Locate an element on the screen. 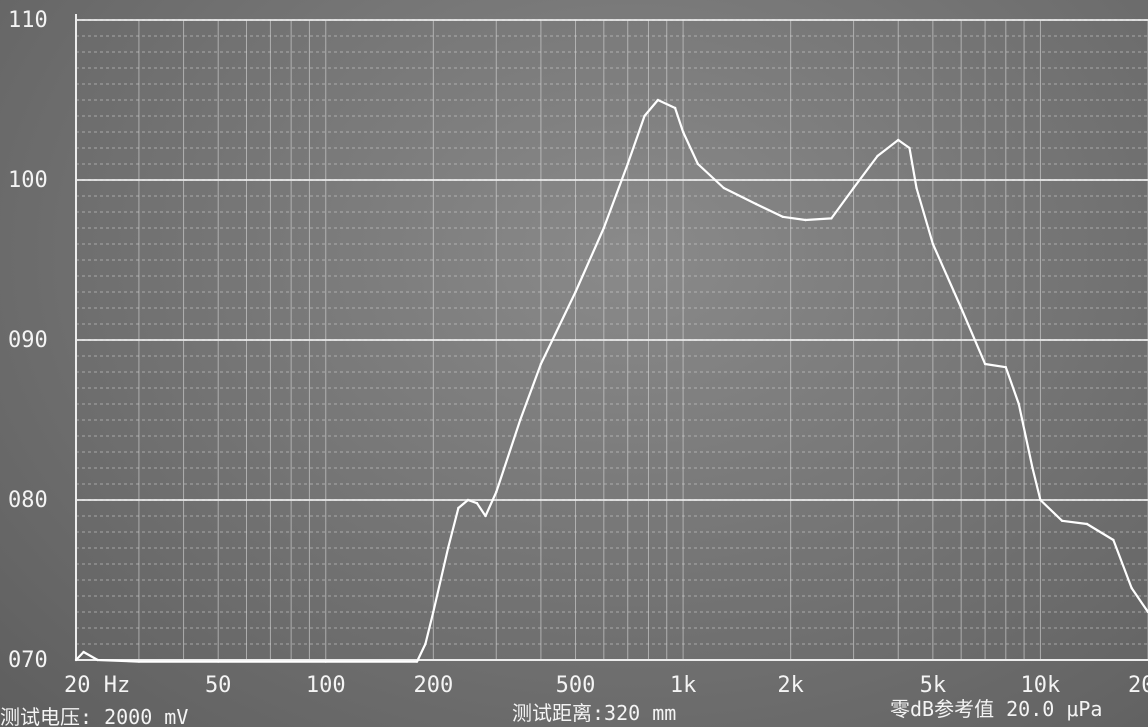 The height and width of the screenshot is (727, 1148). x-tick-label: 100 is located at coordinates (326, 685).